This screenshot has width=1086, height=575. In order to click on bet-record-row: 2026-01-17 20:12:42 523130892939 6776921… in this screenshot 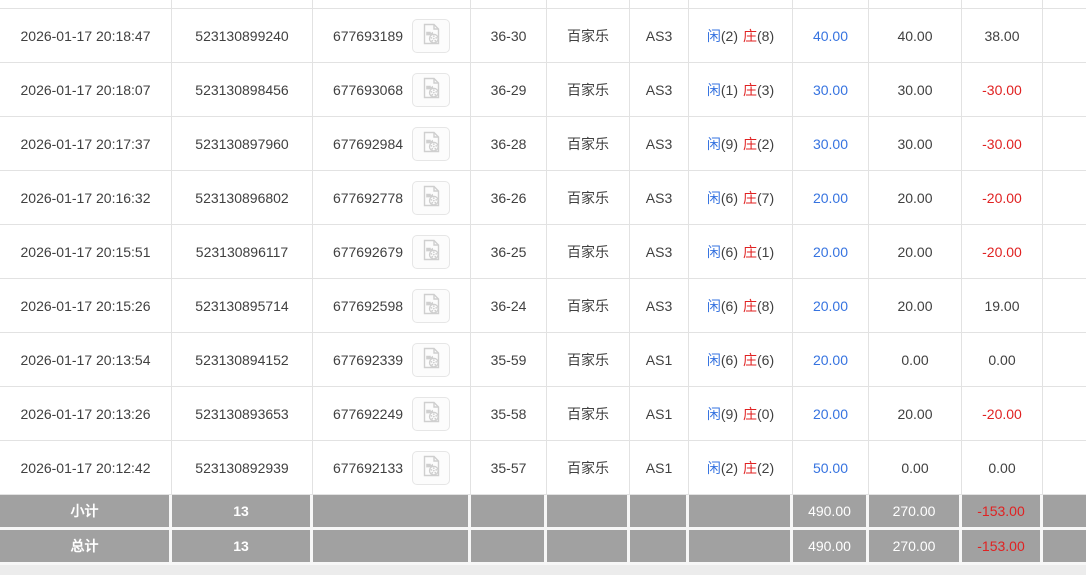, I will do `click(543, 468)`.